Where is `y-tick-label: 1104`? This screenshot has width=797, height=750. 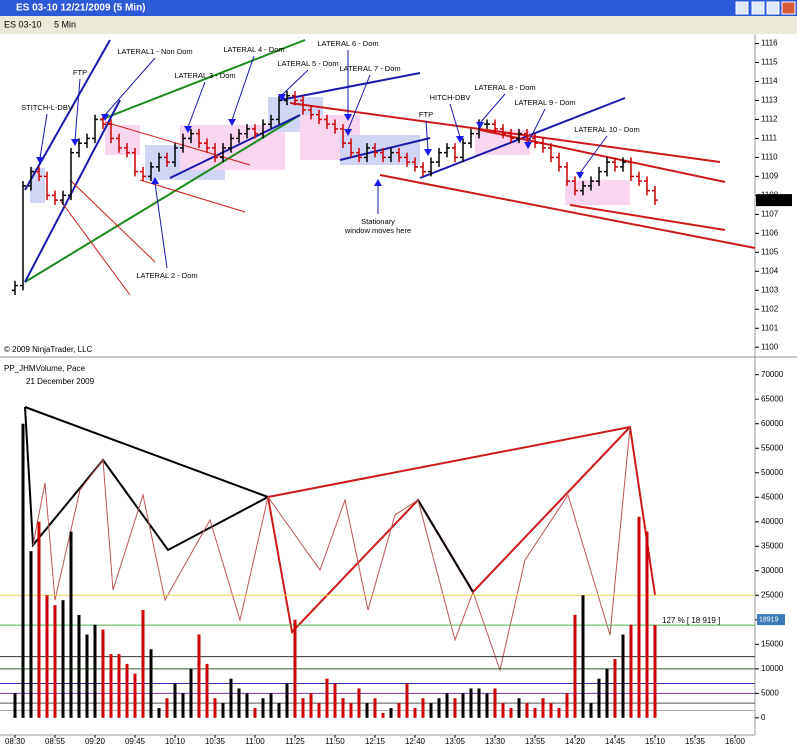 y-tick-label: 1104 is located at coordinates (770, 270).